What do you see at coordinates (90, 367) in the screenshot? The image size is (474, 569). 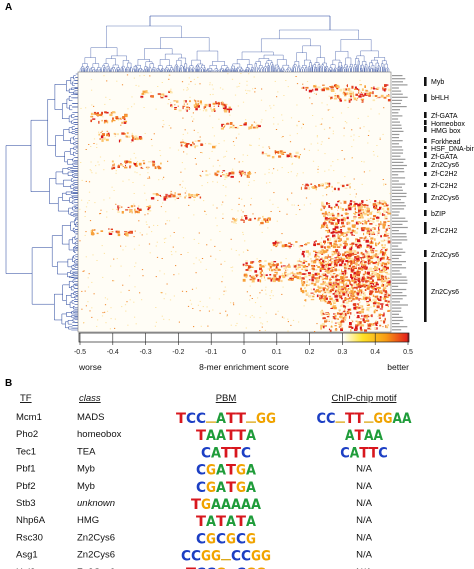 I see `colorbar-worse-label: worse` at bounding box center [90, 367].